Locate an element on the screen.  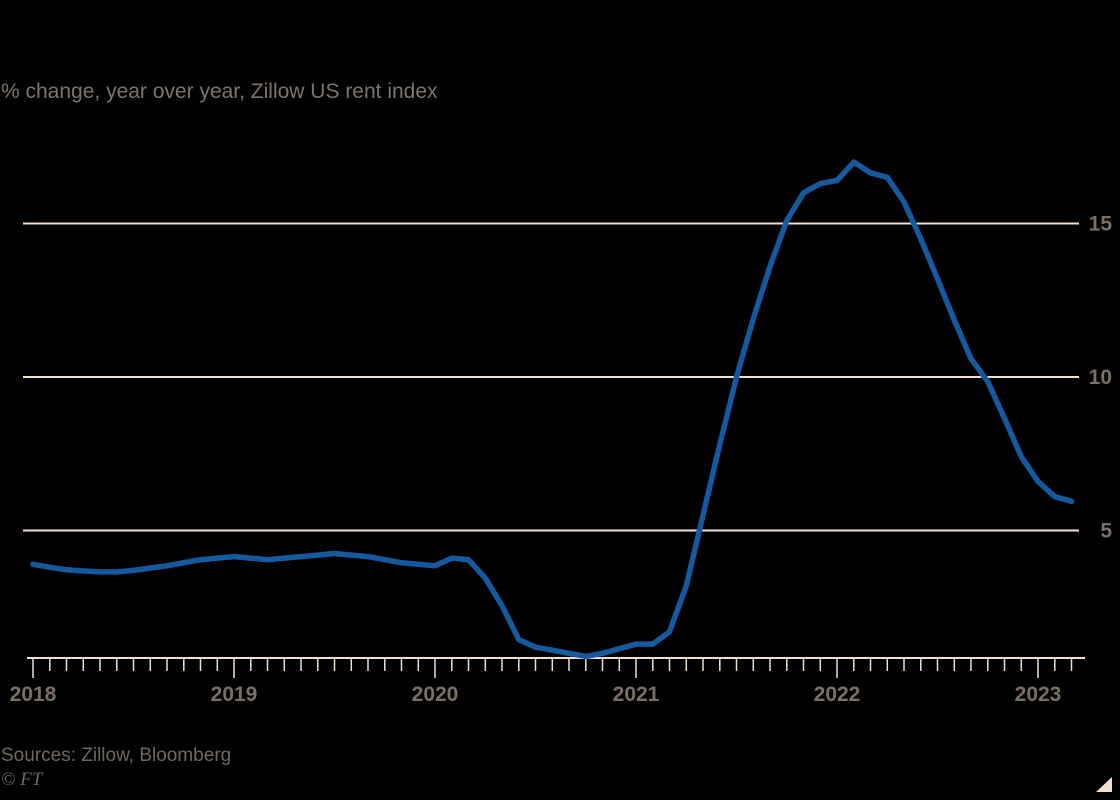
y-axis-label-15: 15 is located at coordinates (1101, 224).